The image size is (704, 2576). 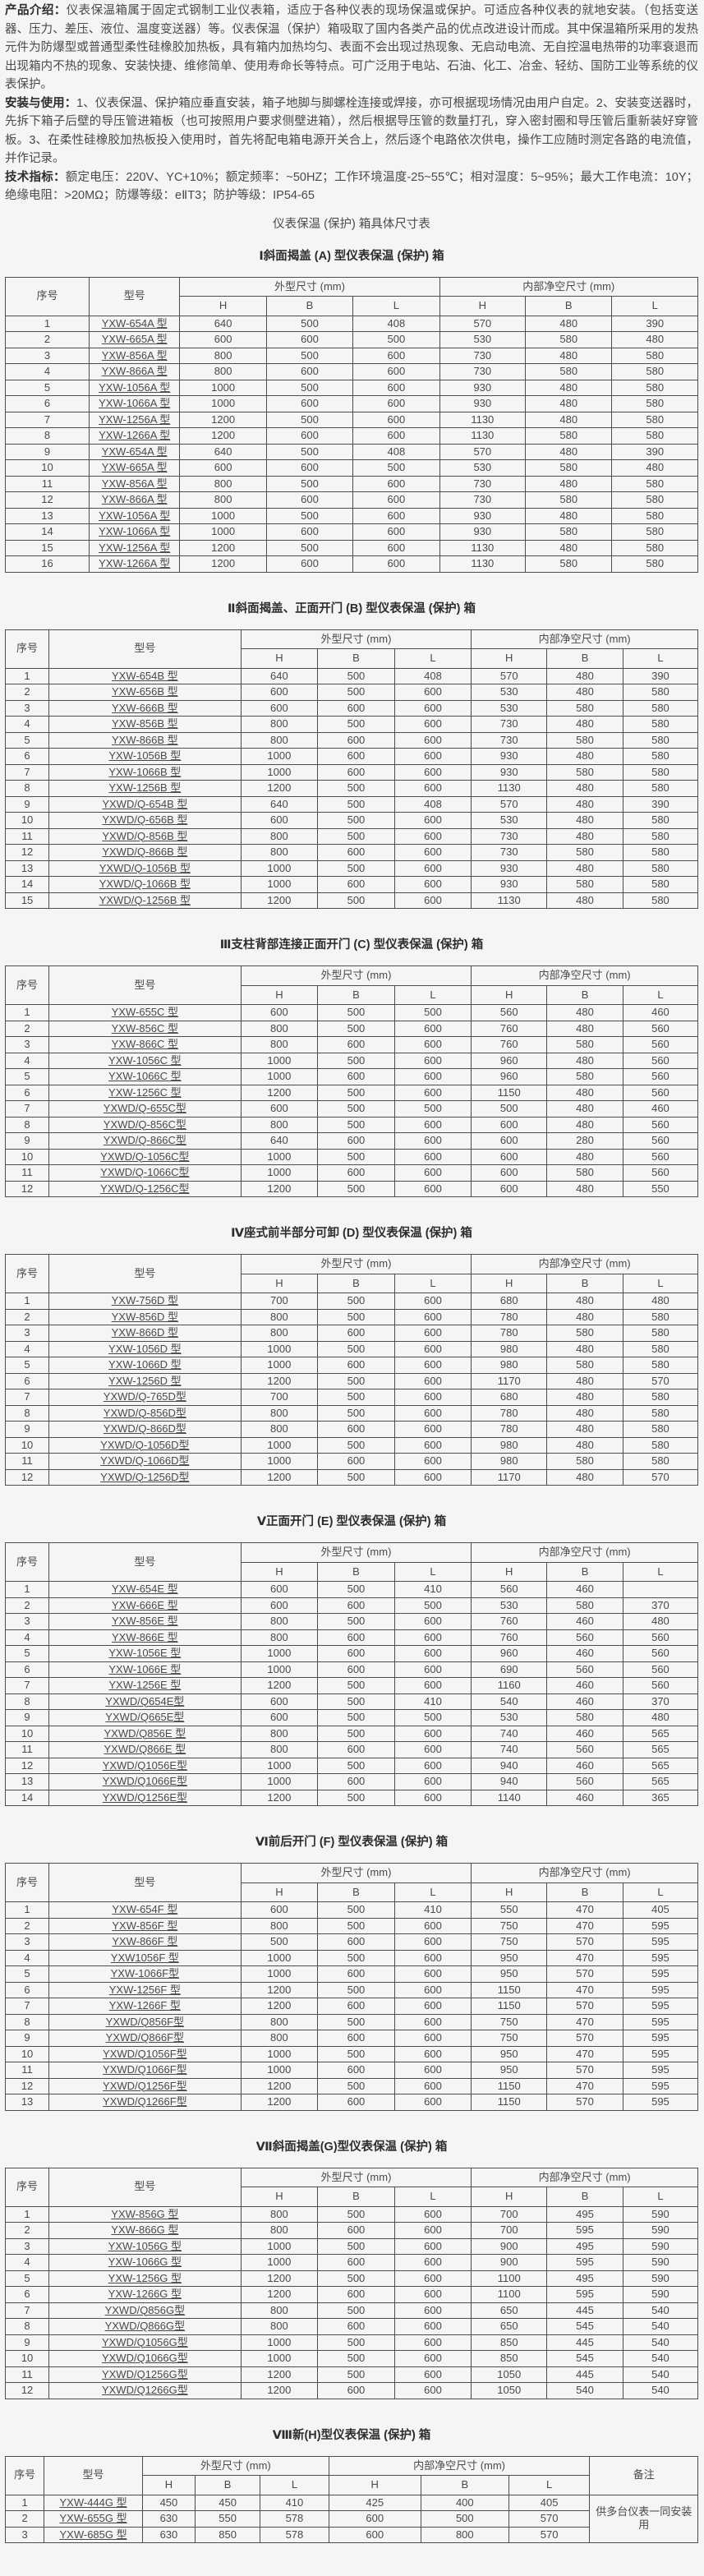 I want to click on model-link: YXW-866E 型, so click(x=145, y=1637).